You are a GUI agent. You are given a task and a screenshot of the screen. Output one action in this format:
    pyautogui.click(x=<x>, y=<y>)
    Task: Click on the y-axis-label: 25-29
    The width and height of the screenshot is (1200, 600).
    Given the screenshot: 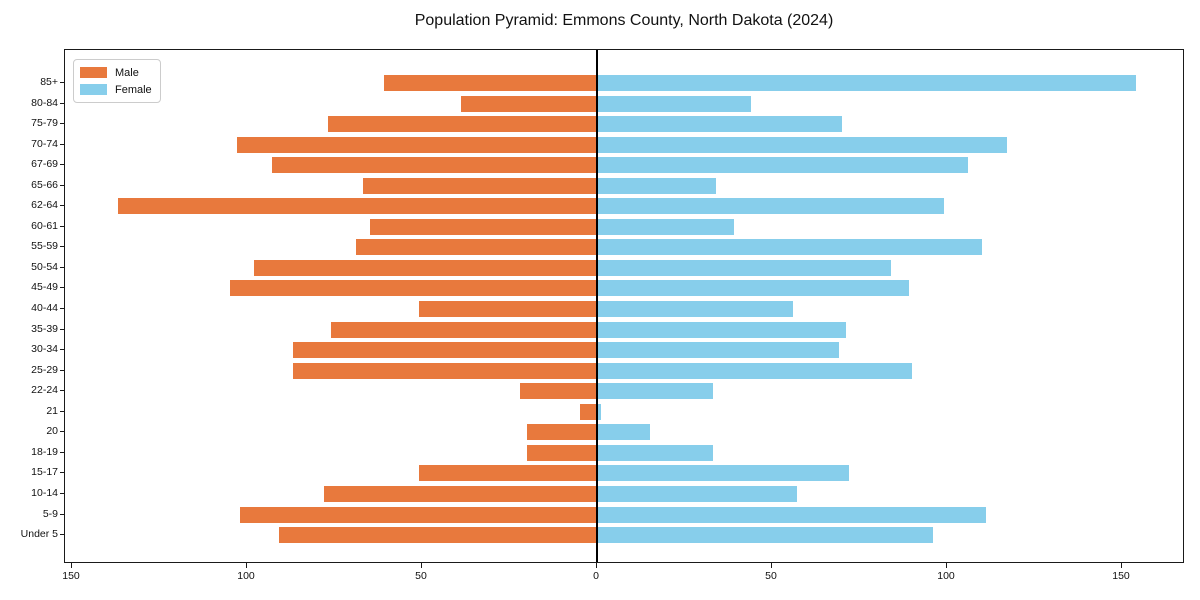 What is the action you would take?
    pyautogui.click(x=44, y=369)
    